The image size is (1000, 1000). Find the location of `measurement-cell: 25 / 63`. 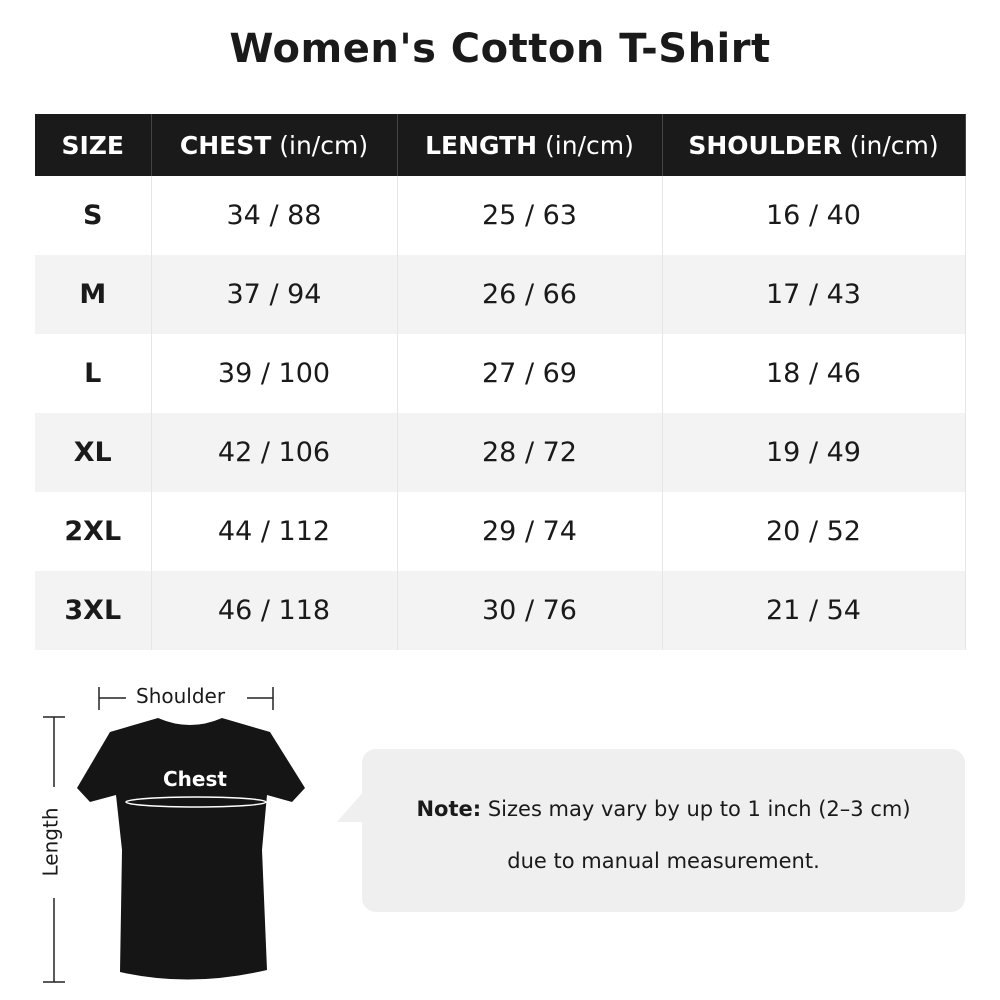

measurement-cell: 25 / 63 is located at coordinates (530, 215).